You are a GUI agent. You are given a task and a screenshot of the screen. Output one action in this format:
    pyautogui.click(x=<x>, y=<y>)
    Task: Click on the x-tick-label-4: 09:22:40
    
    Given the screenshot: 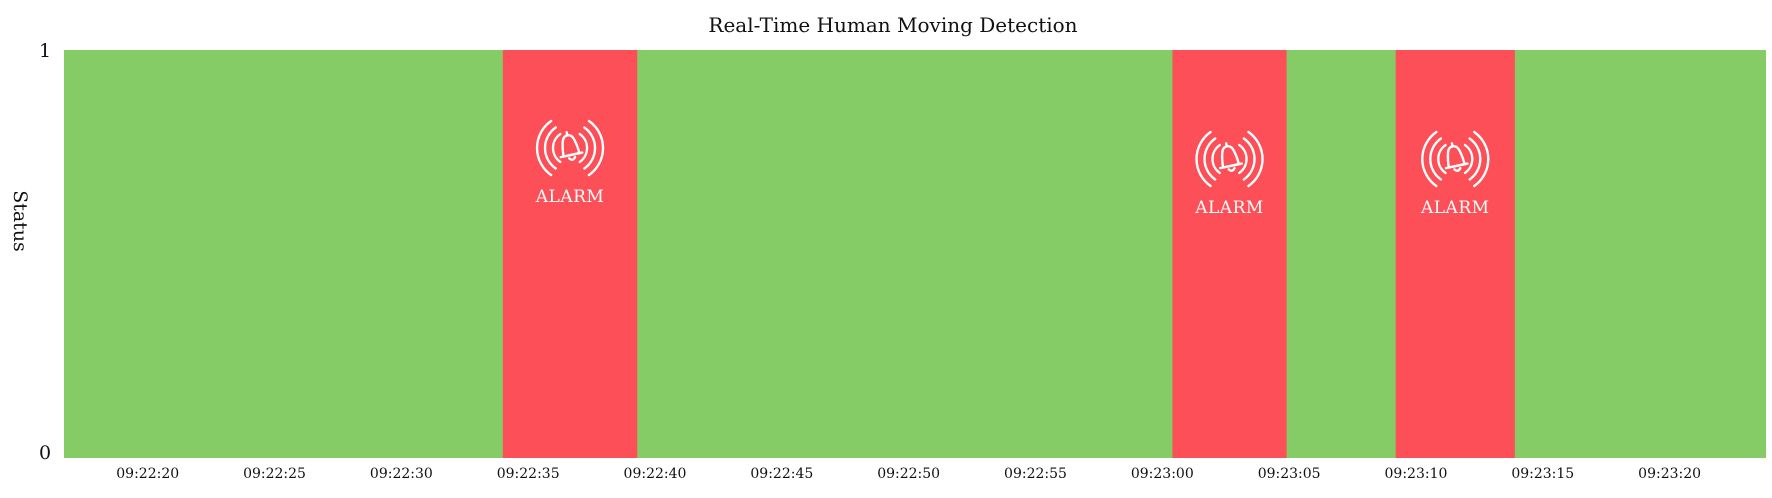 What is the action you would take?
    pyautogui.click(x=655, y=474)
    